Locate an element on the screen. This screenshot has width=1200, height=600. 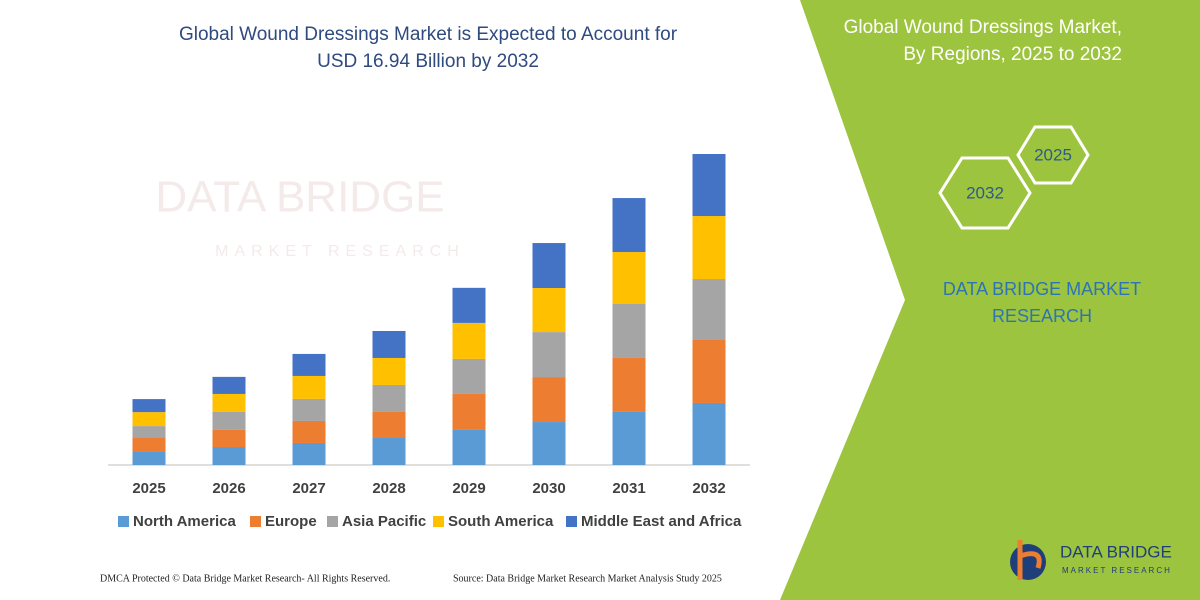
legend-label: Europe is located at coordinates (291, 521).